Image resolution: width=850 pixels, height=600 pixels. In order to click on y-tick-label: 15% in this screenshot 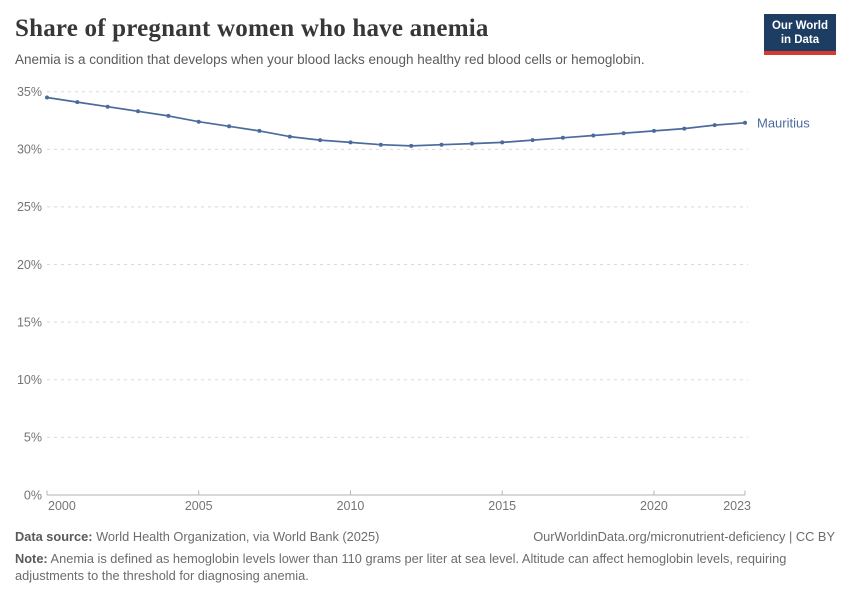, I will do `click(29, 322)`.